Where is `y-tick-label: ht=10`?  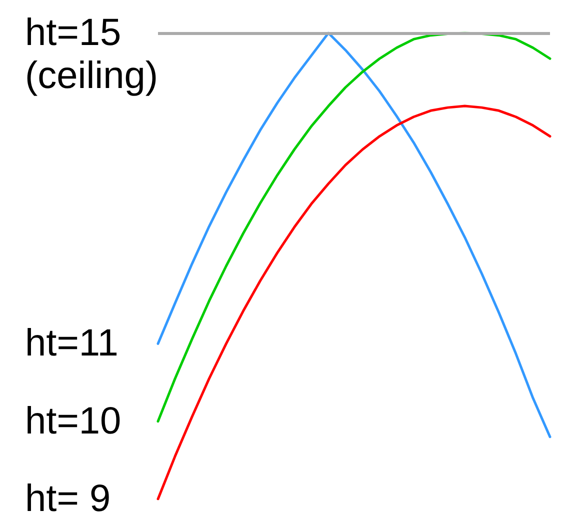
y-tick-label: ht=10 is located at coordinates (73, 421).